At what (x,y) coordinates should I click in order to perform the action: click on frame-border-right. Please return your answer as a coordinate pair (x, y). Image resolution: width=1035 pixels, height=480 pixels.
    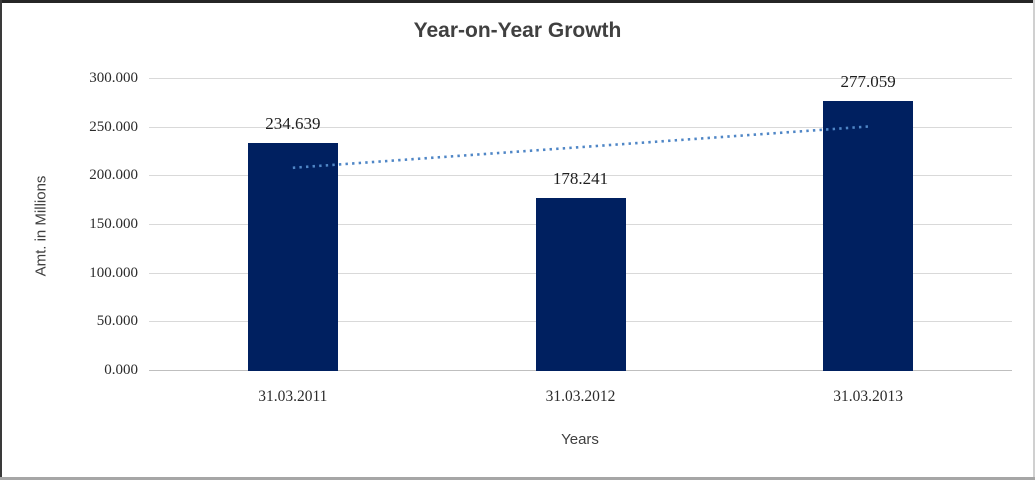
    Looking at the image, I should click on (1034, 240).